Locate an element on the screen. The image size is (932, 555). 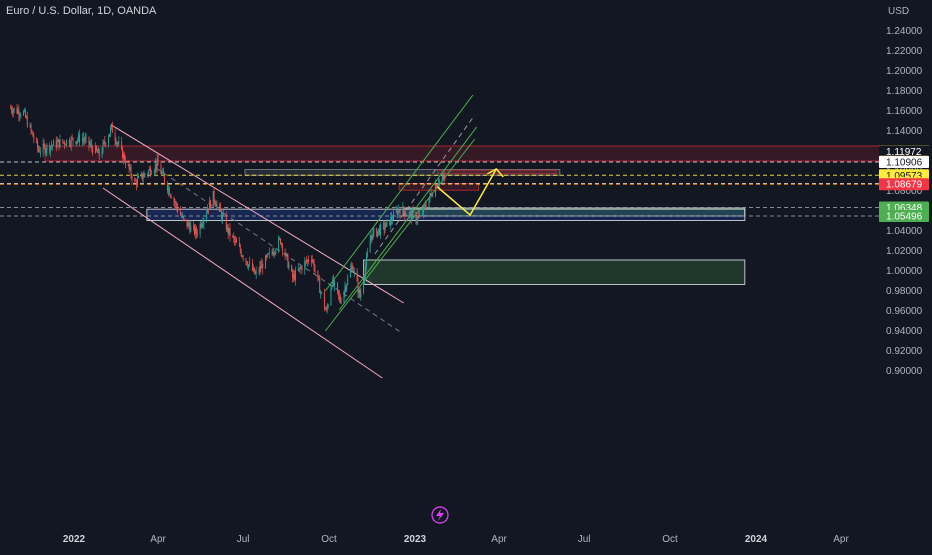
x-tick-label: Oct is located at coordinates (329, 539).